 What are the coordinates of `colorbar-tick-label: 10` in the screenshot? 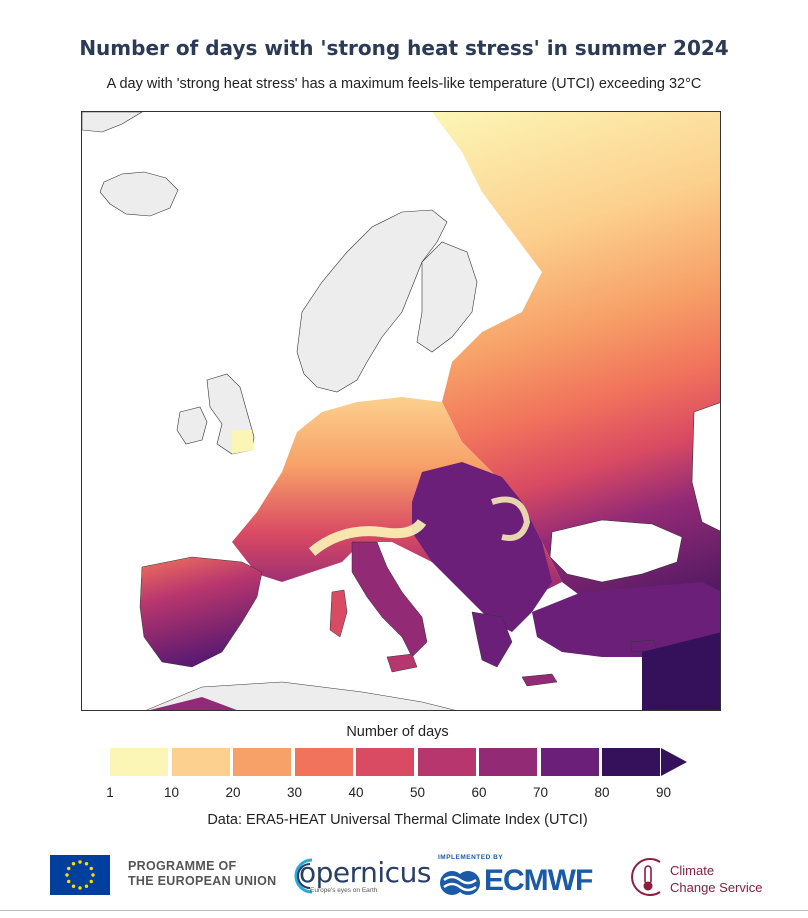 It's located at (171, 792).